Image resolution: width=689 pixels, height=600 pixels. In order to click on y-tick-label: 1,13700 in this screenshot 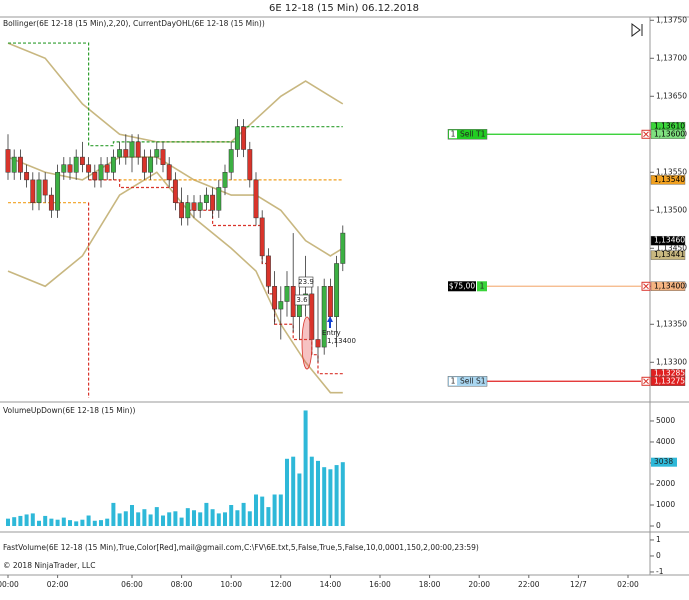, I will do `click(671, 57)`.